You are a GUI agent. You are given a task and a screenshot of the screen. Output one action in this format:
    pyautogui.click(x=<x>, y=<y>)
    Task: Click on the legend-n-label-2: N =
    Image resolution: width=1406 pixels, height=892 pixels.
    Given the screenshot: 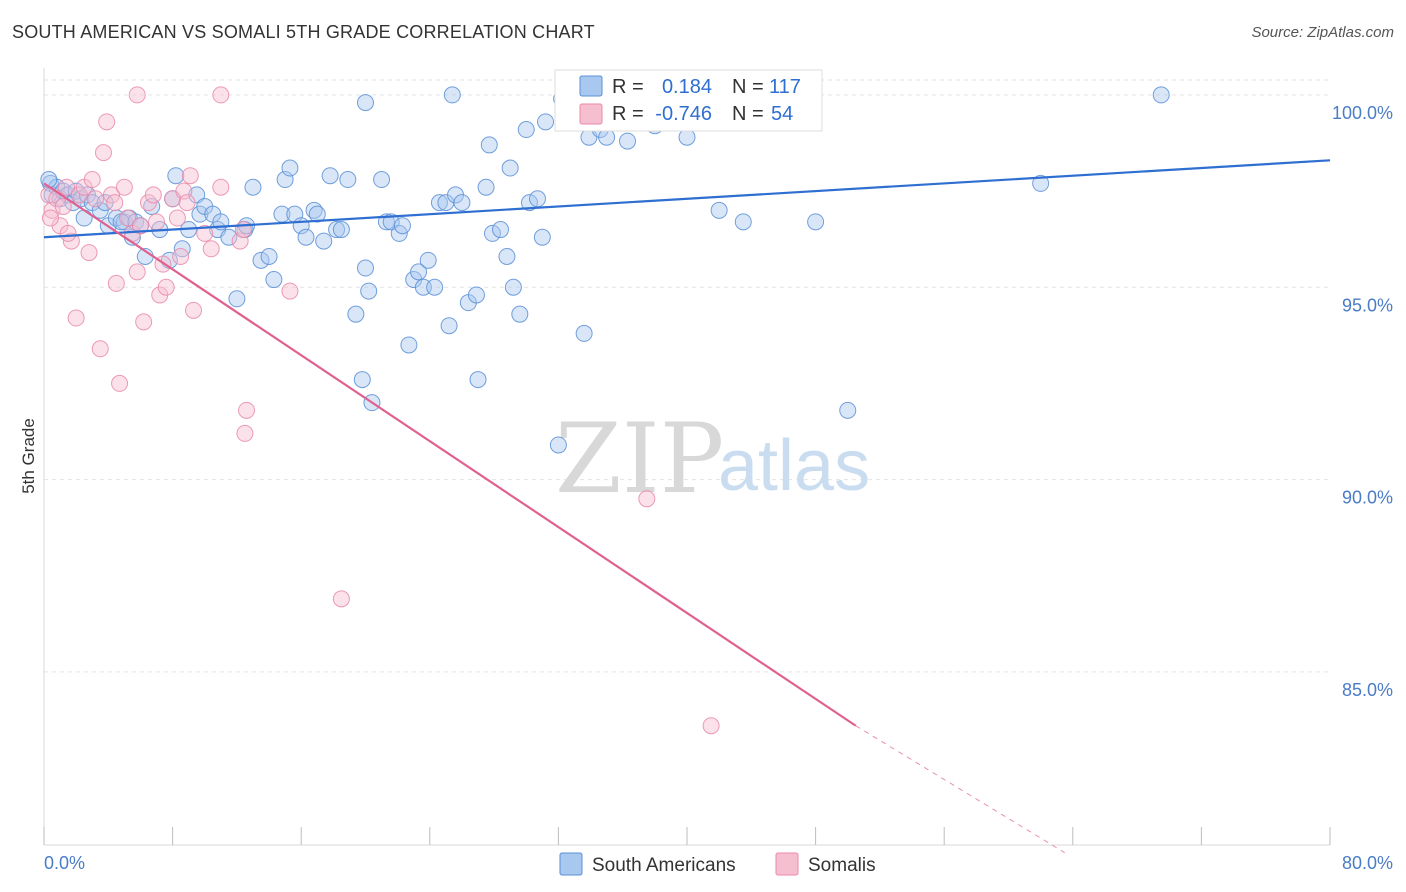 What is the action you would take?
    pyautogui.click(x=748, y=114)
    